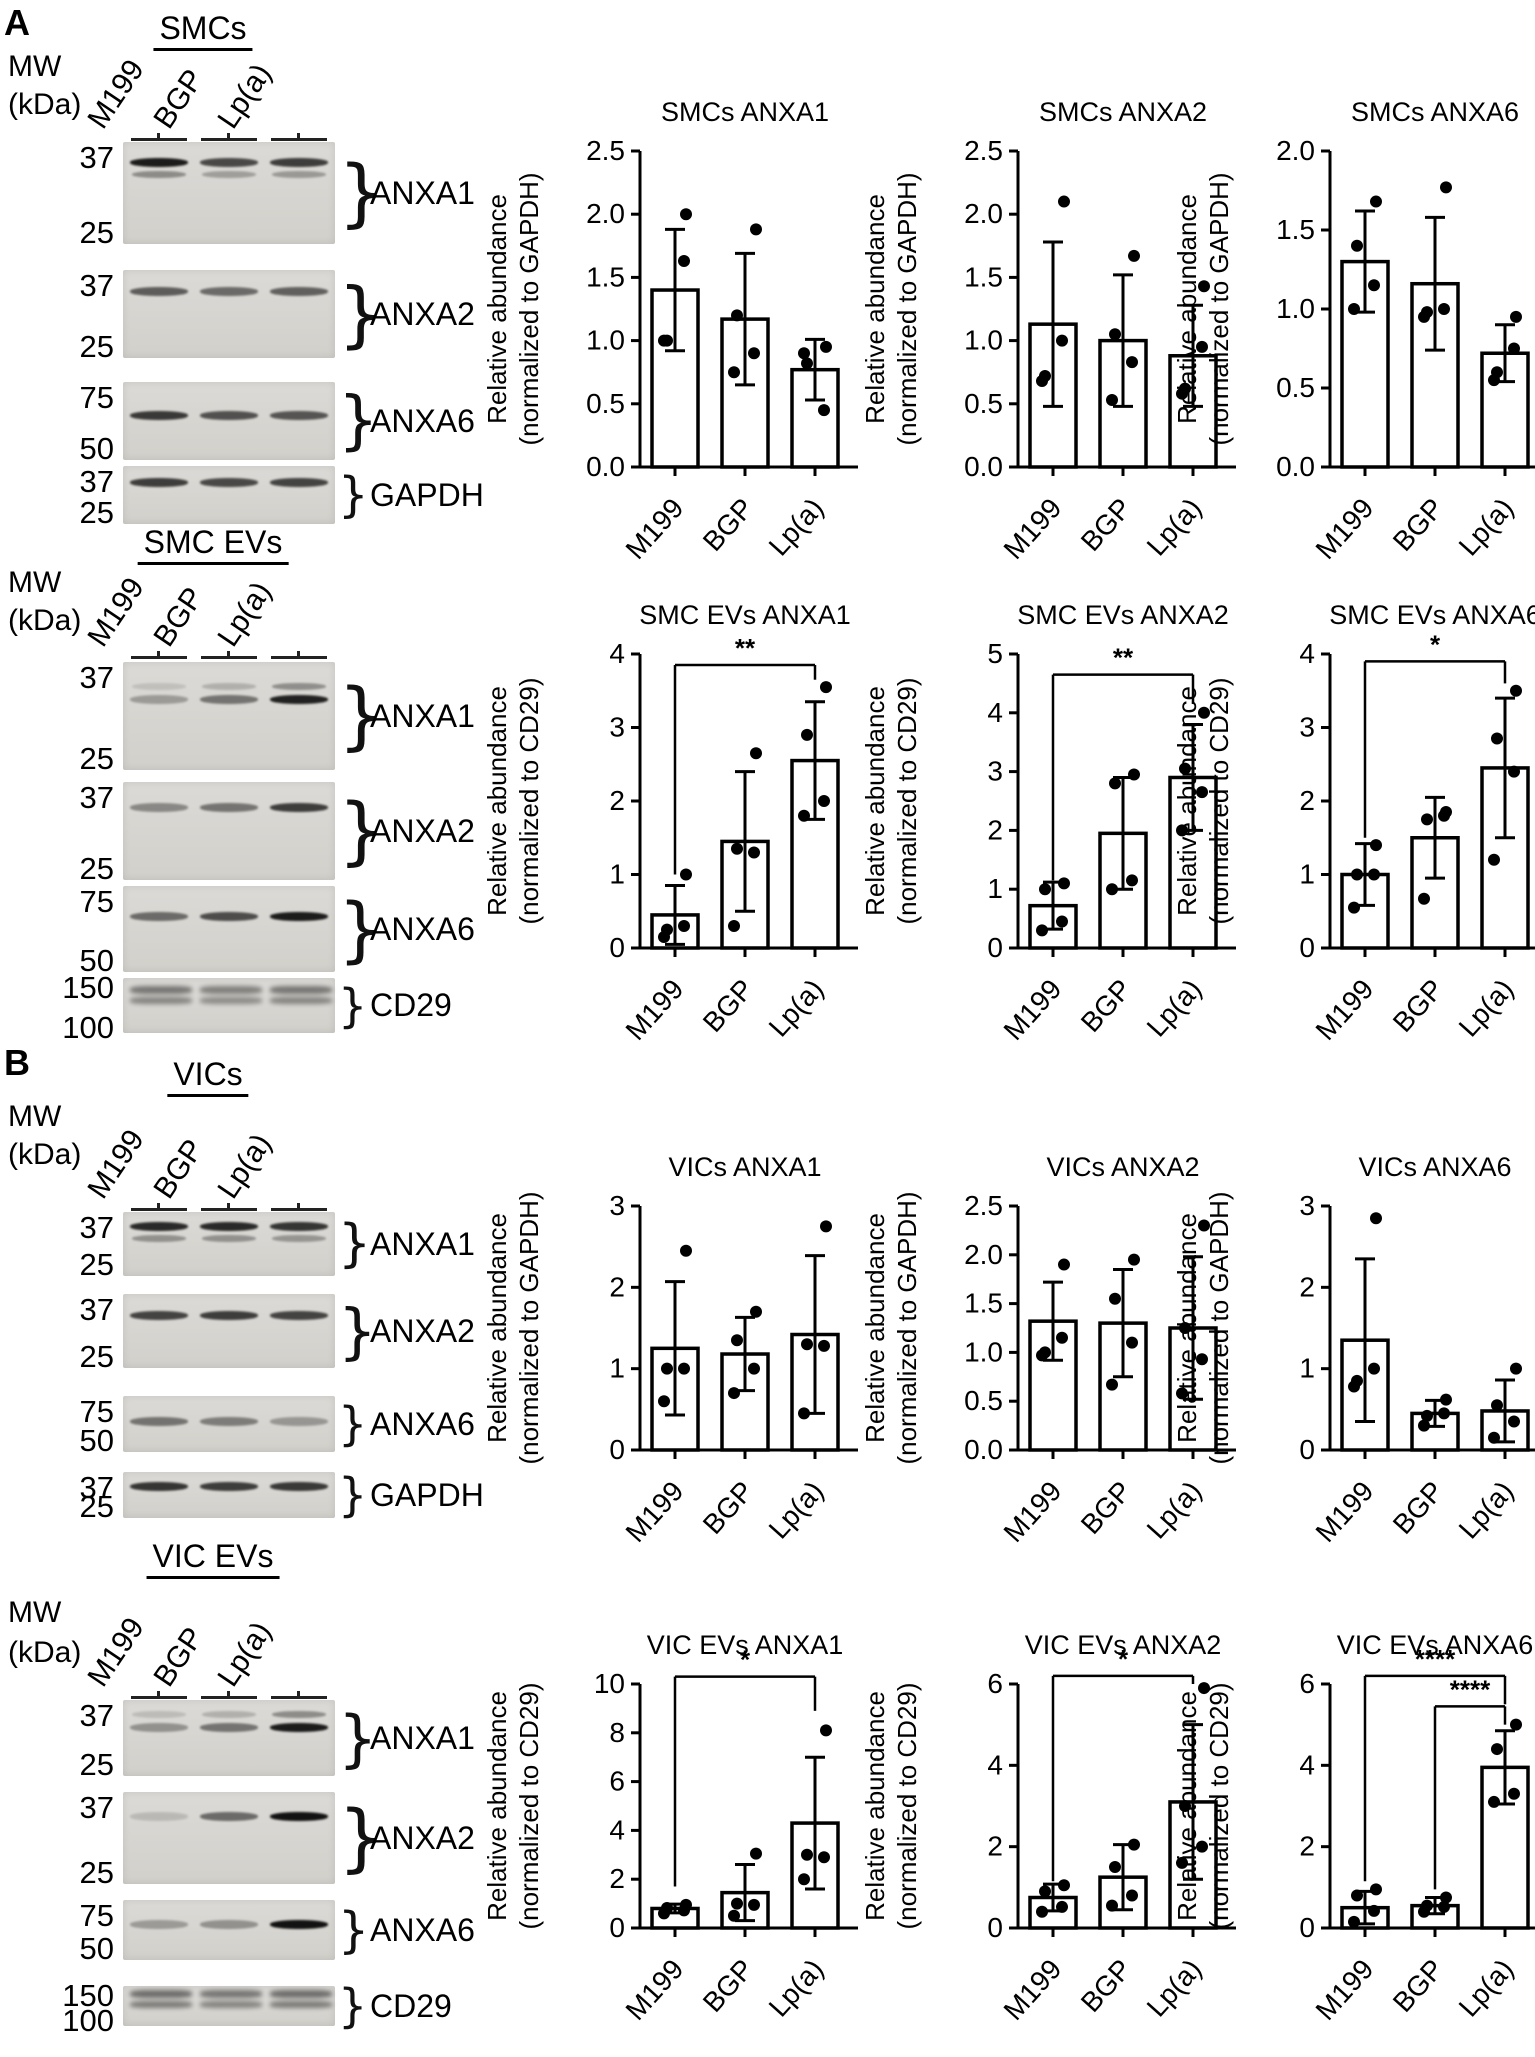  Describe the element at coordinates (263, 422) in the screenshot. I see `blot-row-anxa6: 75 50} ANXA6` at that location.